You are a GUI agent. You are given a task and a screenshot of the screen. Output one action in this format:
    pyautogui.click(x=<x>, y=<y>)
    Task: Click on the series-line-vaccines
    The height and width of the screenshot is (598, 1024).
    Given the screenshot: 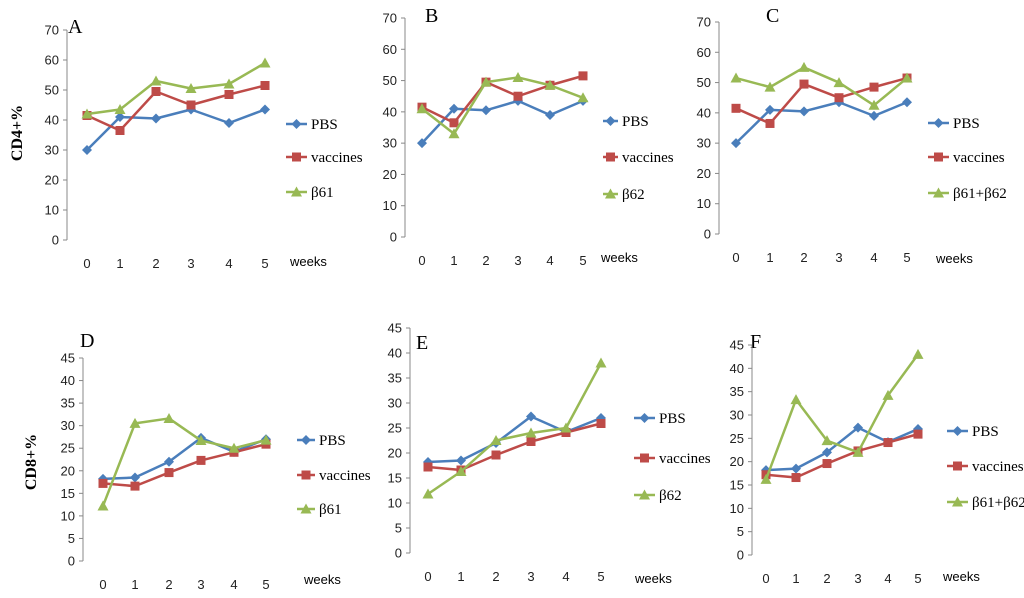 What is the action you would take?
    pyautogui.click(x=502, y=99)
    